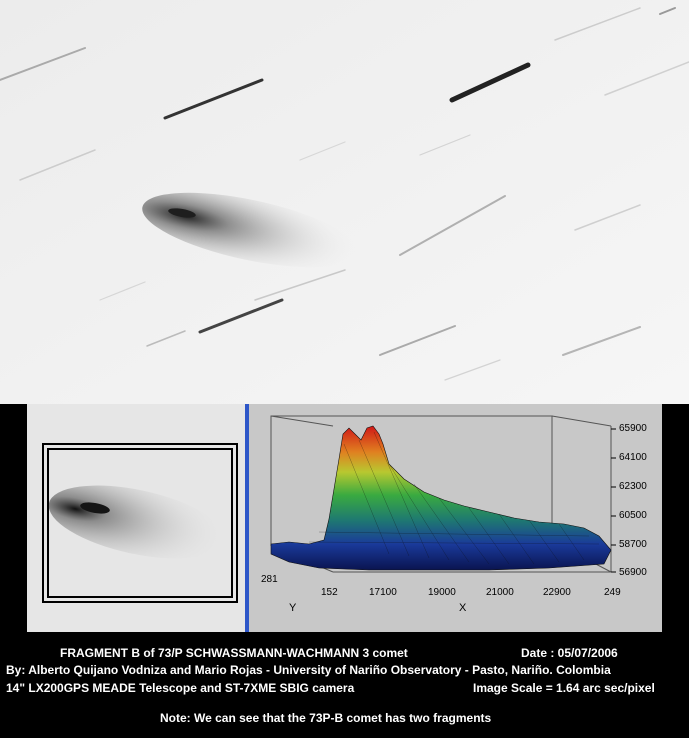 This screenshot has height=738, width=689. What do you see at coordinates (613, 500) in the screenshot?
I see `z-axis-ticks` at bounding box center [613, 500].